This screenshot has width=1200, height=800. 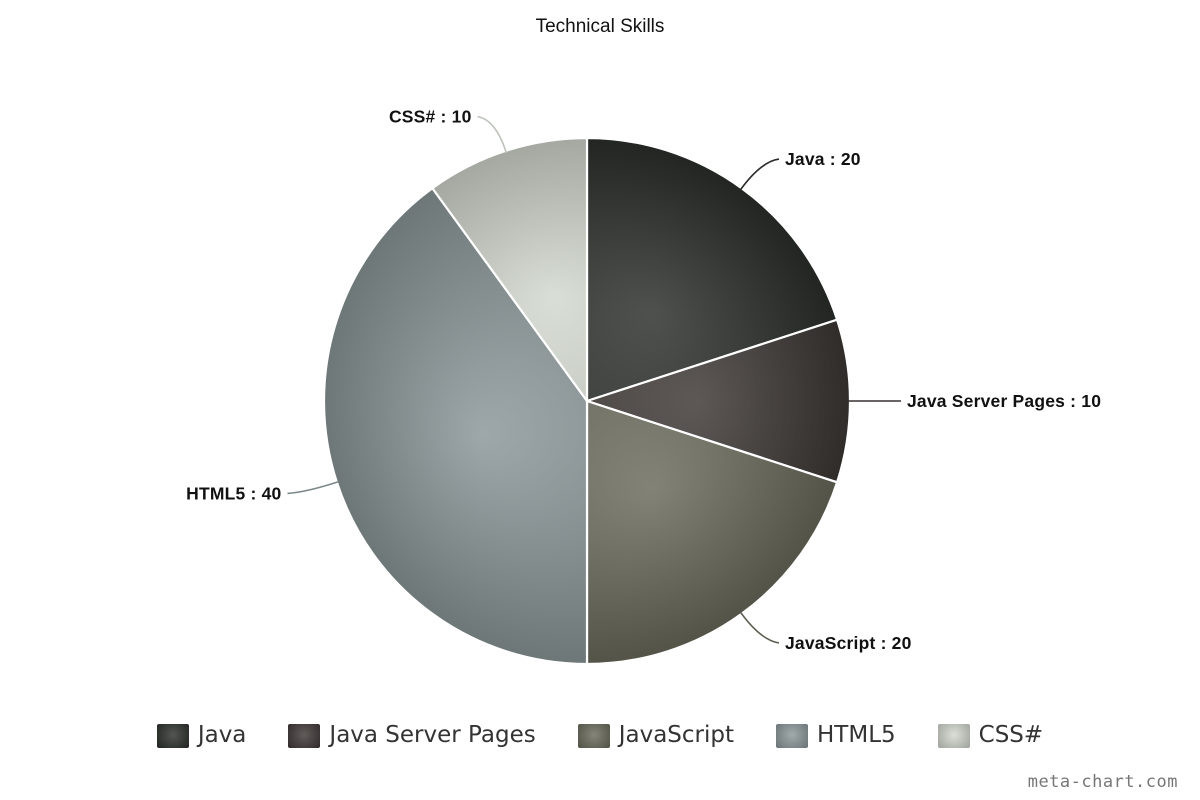 What do you see at coordinates (492, 134) in the screenshot?
I see `leader-line-css` at bounding box center [492, 134].